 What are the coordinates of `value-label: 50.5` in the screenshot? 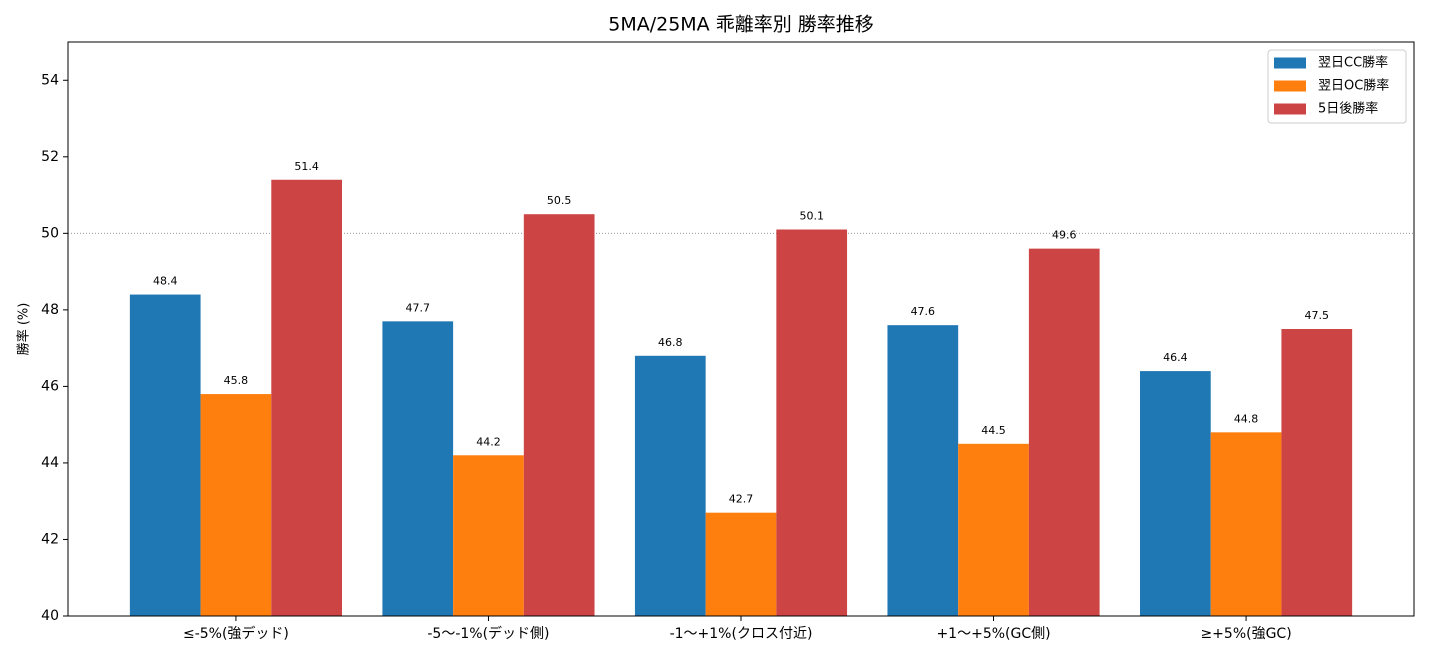 It's located at (559, 200).